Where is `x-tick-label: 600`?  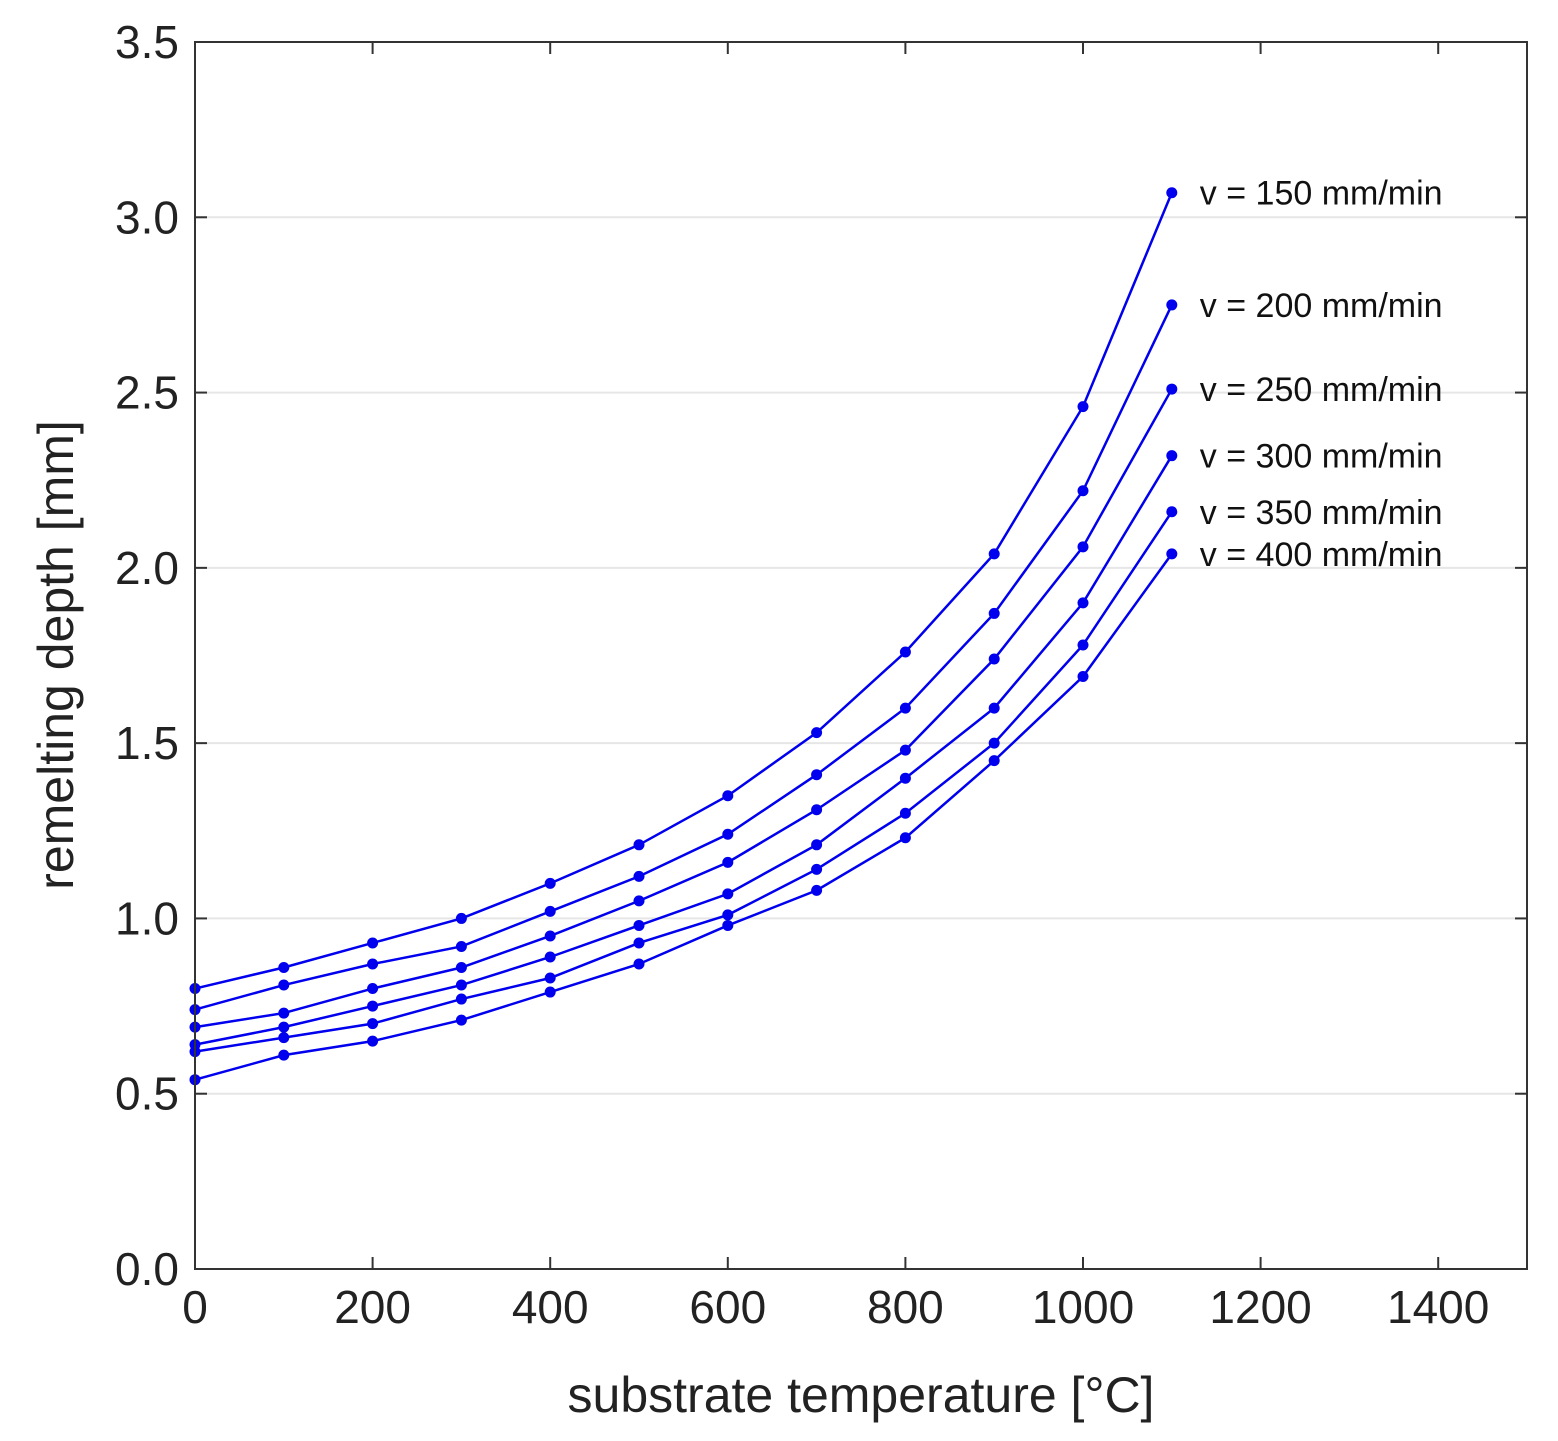 x-tick-label: 600 is located at coordinates (727, 1307).